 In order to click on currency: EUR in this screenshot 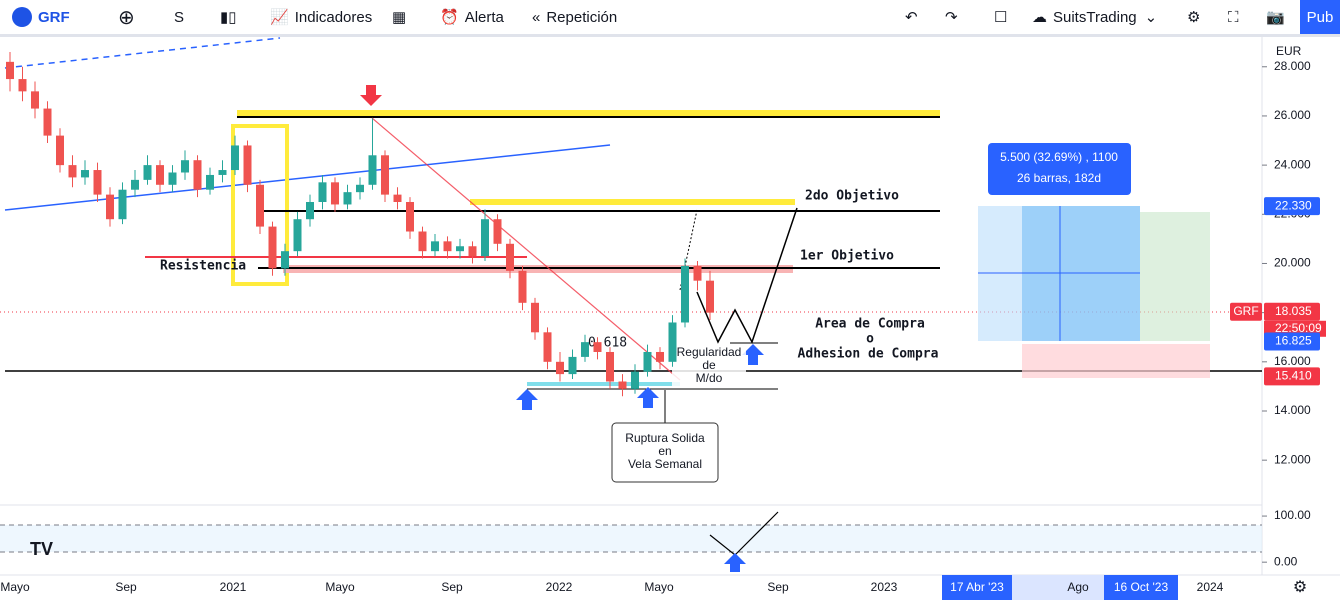, I will do `click(1289, 51)`.